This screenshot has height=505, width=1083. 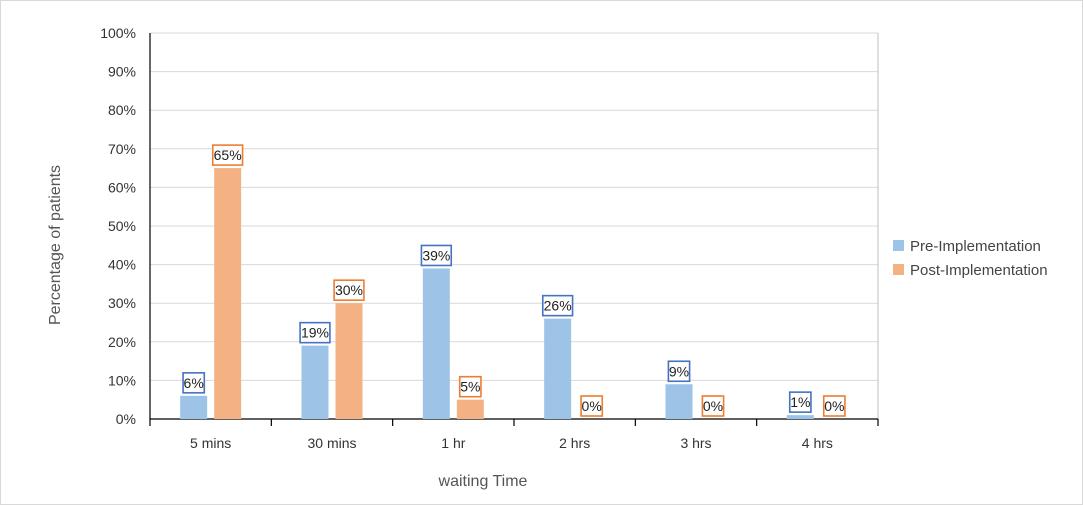 I want to click on y-tick-label: 20%, so click(x=122, y=342).